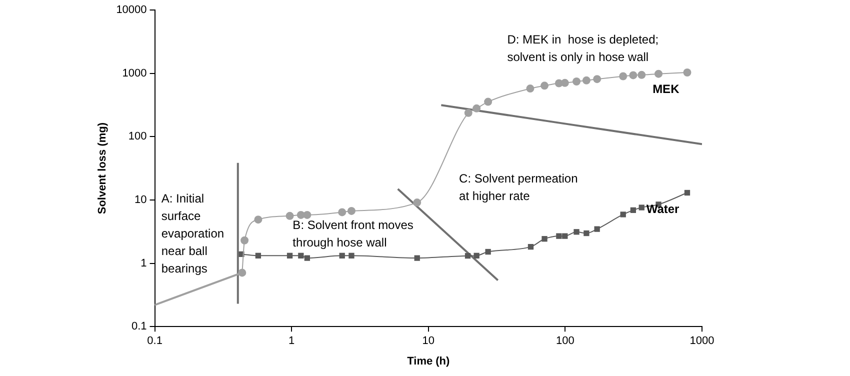 The image size is (850, 376). I want to click on annotation: A: Initial surface evaporation near ball bearings, so click(192, 234).